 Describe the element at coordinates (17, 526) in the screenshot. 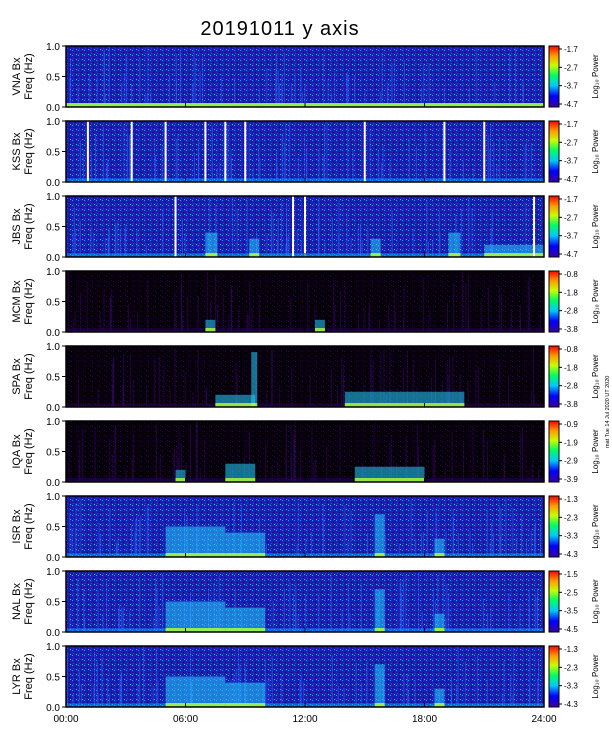

I see `y-axis-label-station: ISR Bx` at that location.